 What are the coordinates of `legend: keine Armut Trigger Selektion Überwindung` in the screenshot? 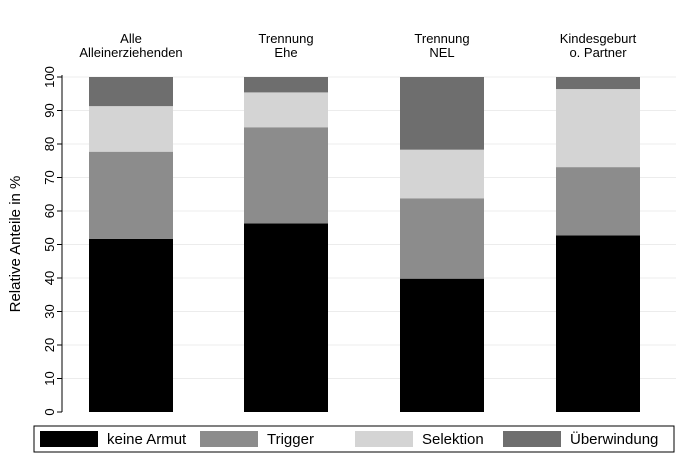 It's located at (354, 439).